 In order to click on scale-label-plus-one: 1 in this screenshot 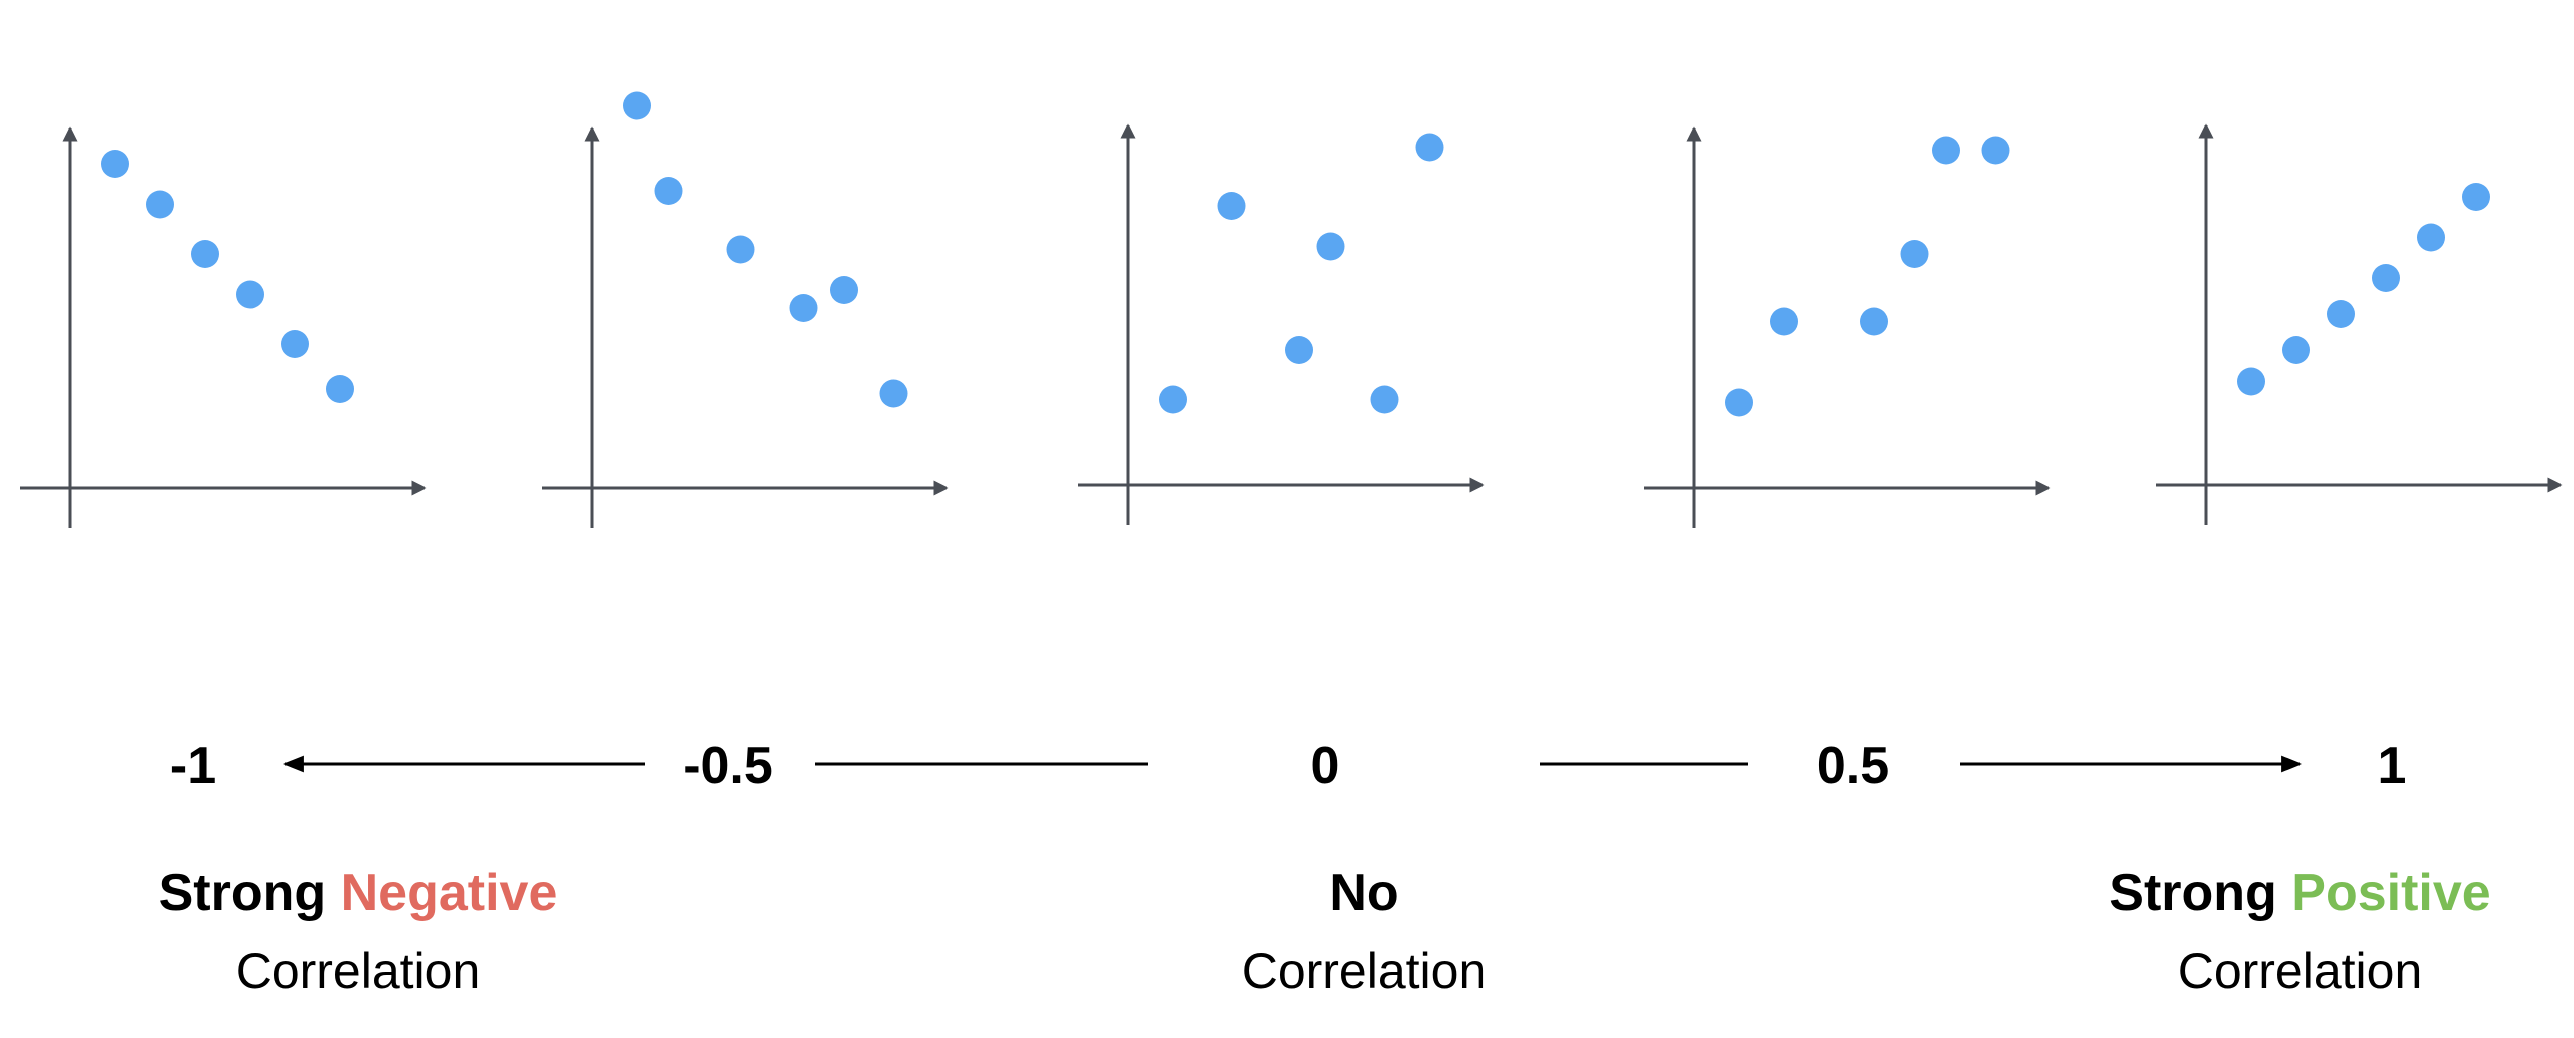, I will do `click(2392, 766)`.